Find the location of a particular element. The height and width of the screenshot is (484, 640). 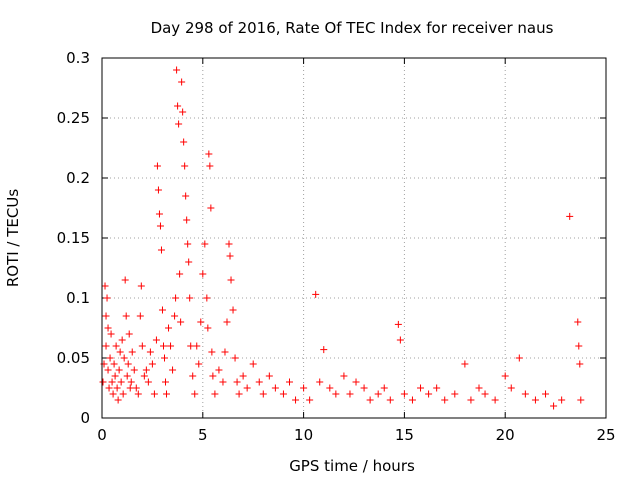

x-tick-label: 15 is located at coordinates (404, 435).